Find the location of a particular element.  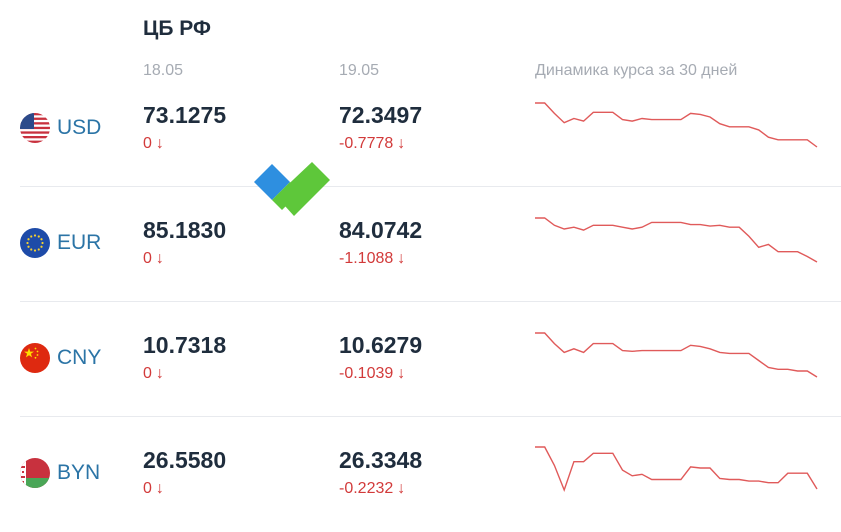

eu-flag-icon is located at coordinates (35, 243).